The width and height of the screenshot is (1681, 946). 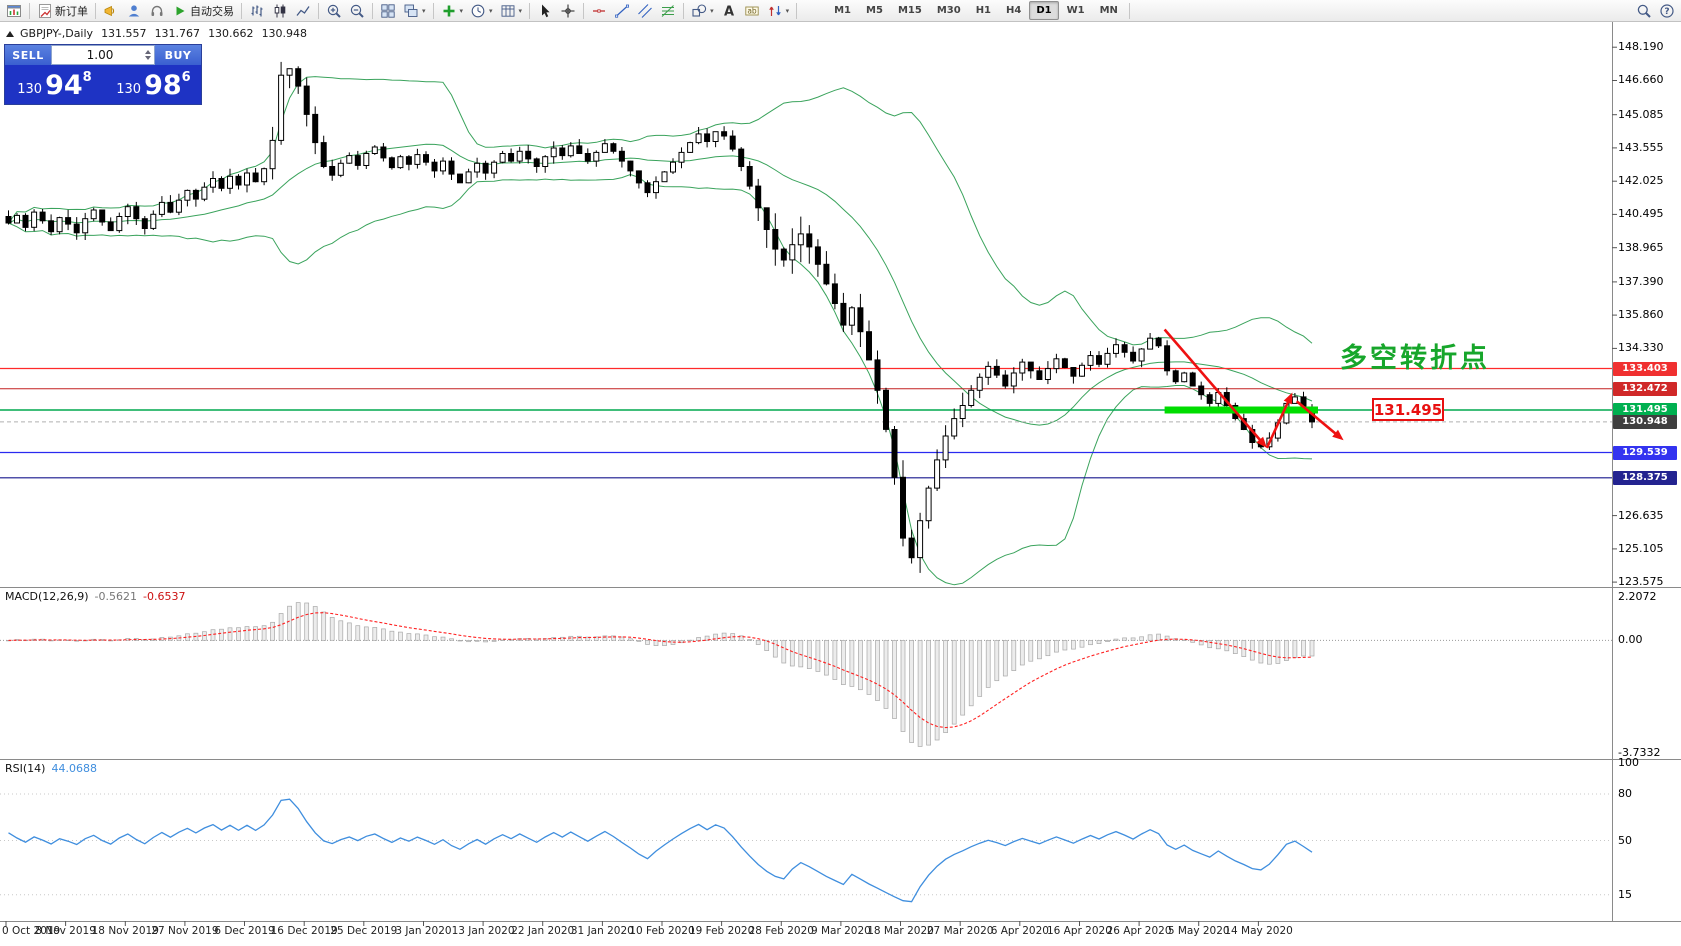 I want to click on zoom-in-button, so click(x=334, y=11).